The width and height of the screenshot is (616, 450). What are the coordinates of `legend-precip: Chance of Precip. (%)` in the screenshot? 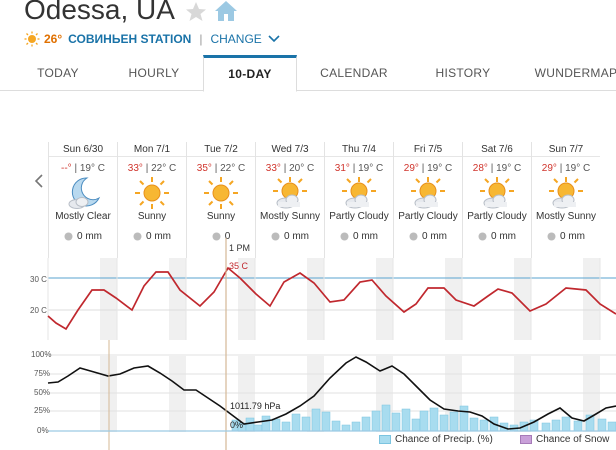 It's located at (436, 439).